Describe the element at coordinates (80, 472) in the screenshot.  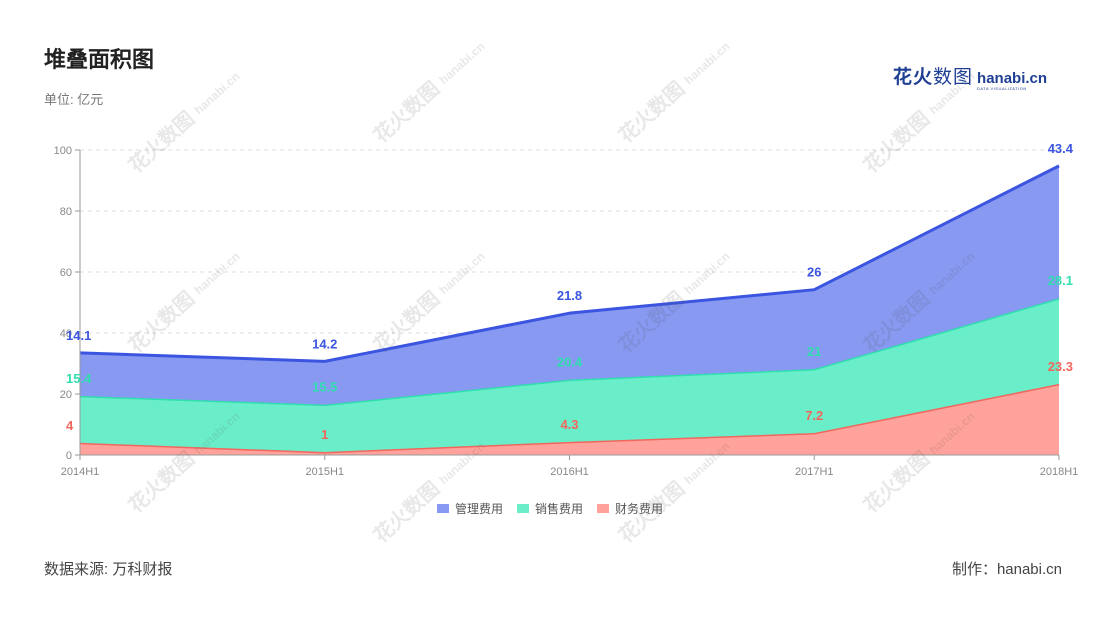
I see `x-tick-label: 2014H1` at that location.